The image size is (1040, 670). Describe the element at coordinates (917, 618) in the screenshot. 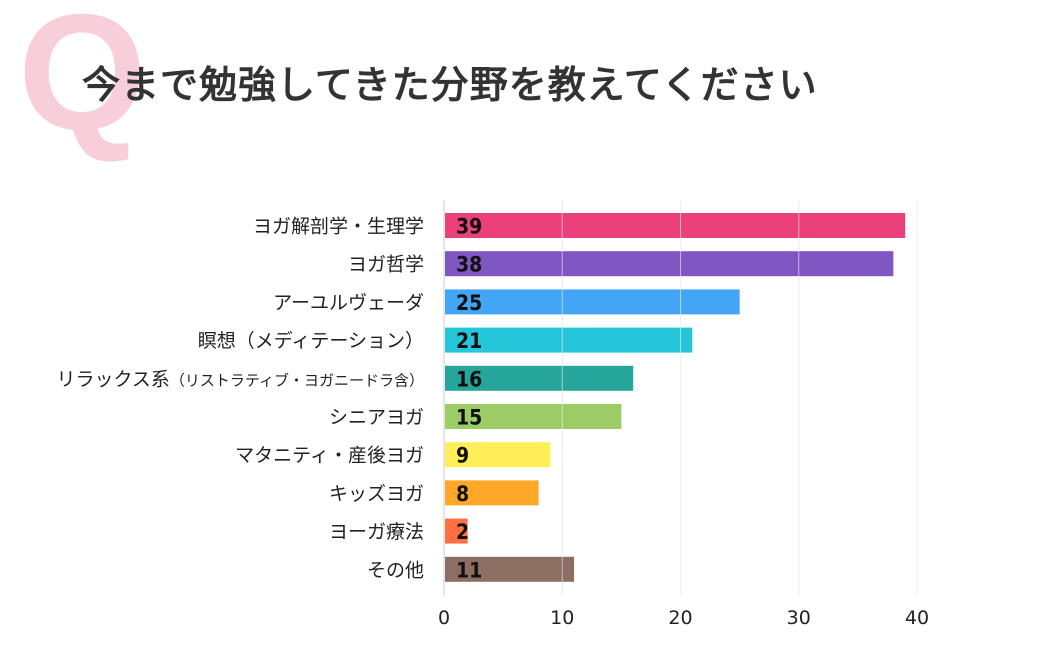

I see `x-tick-label: 40` at that location.